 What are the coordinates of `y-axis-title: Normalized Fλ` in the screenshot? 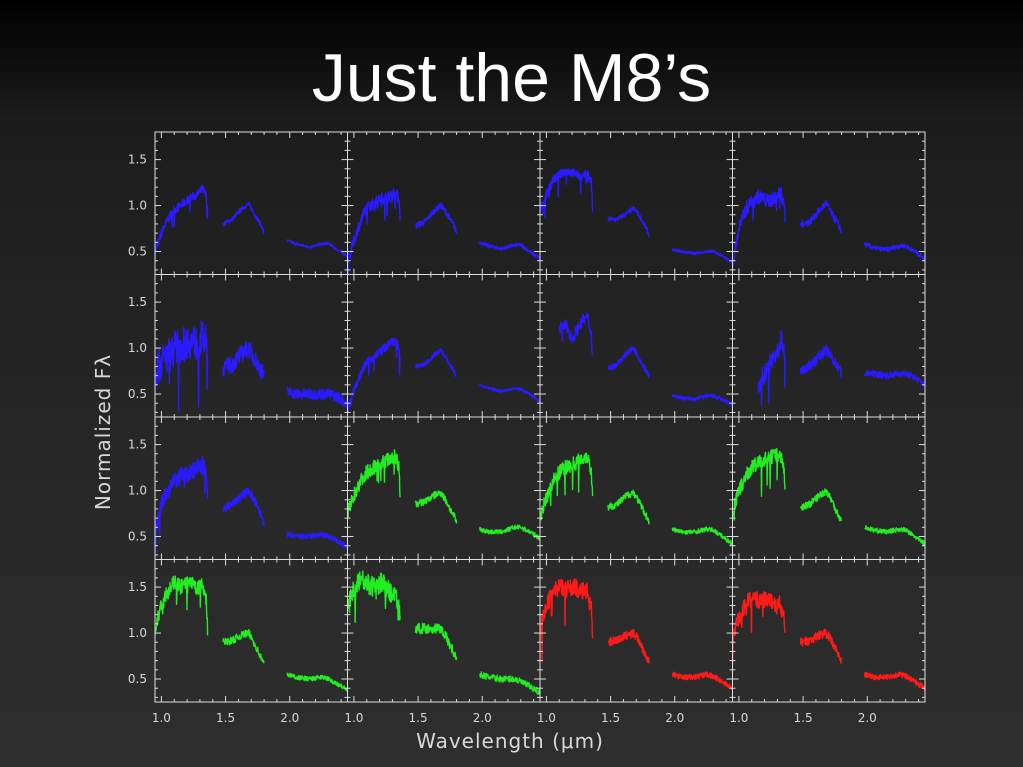 It's located at (103, 432).